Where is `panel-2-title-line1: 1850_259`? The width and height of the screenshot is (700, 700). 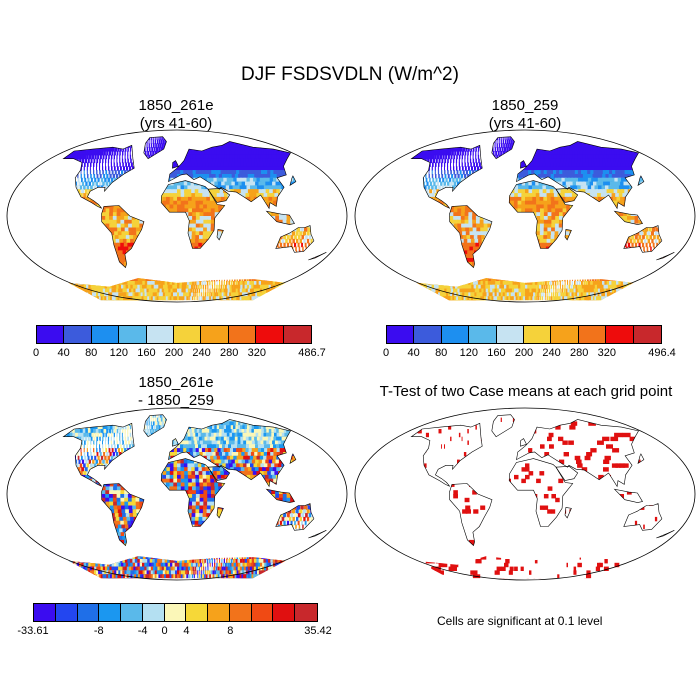 panel-2-title-line1: 1850_259 is located at coordinates (525, 105).